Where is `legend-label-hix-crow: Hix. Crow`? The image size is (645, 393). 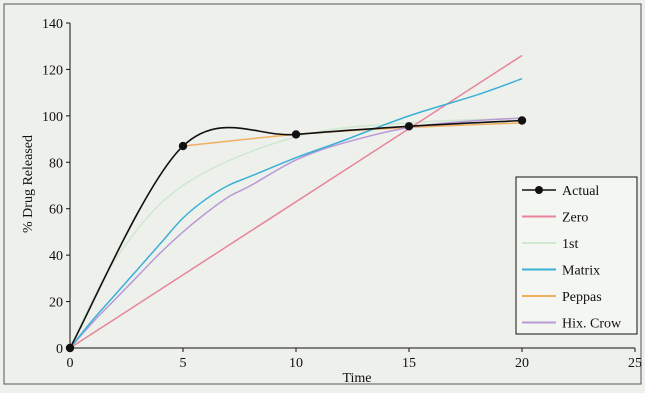 legend-label-hix-crow: Hix. Crow is located at coordinates (592, 324).